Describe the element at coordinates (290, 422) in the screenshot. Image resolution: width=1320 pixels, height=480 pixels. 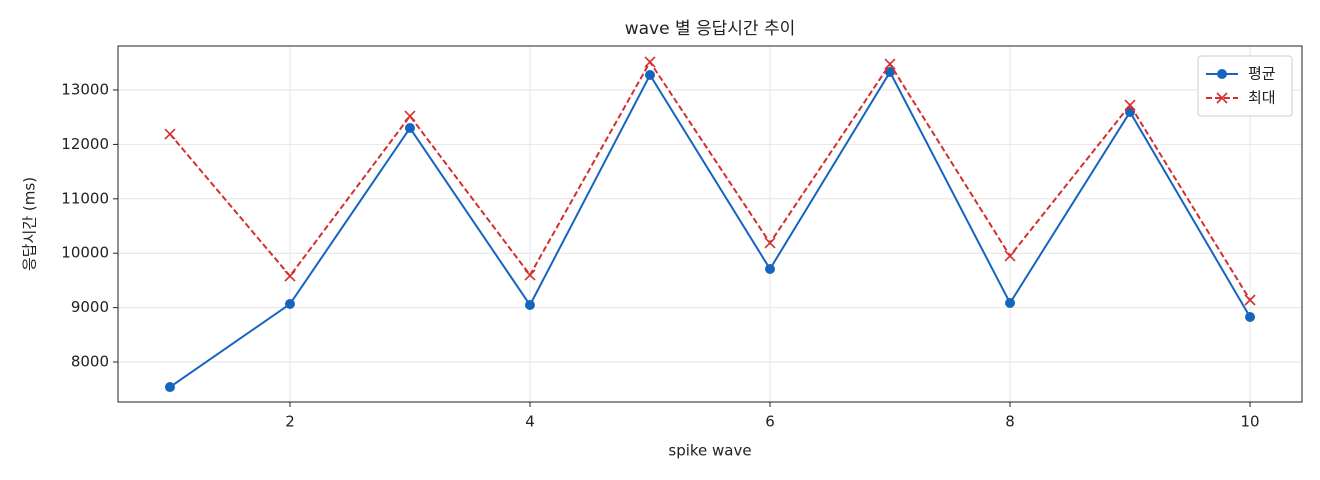
I see `x-tick-label: 2` at that location.